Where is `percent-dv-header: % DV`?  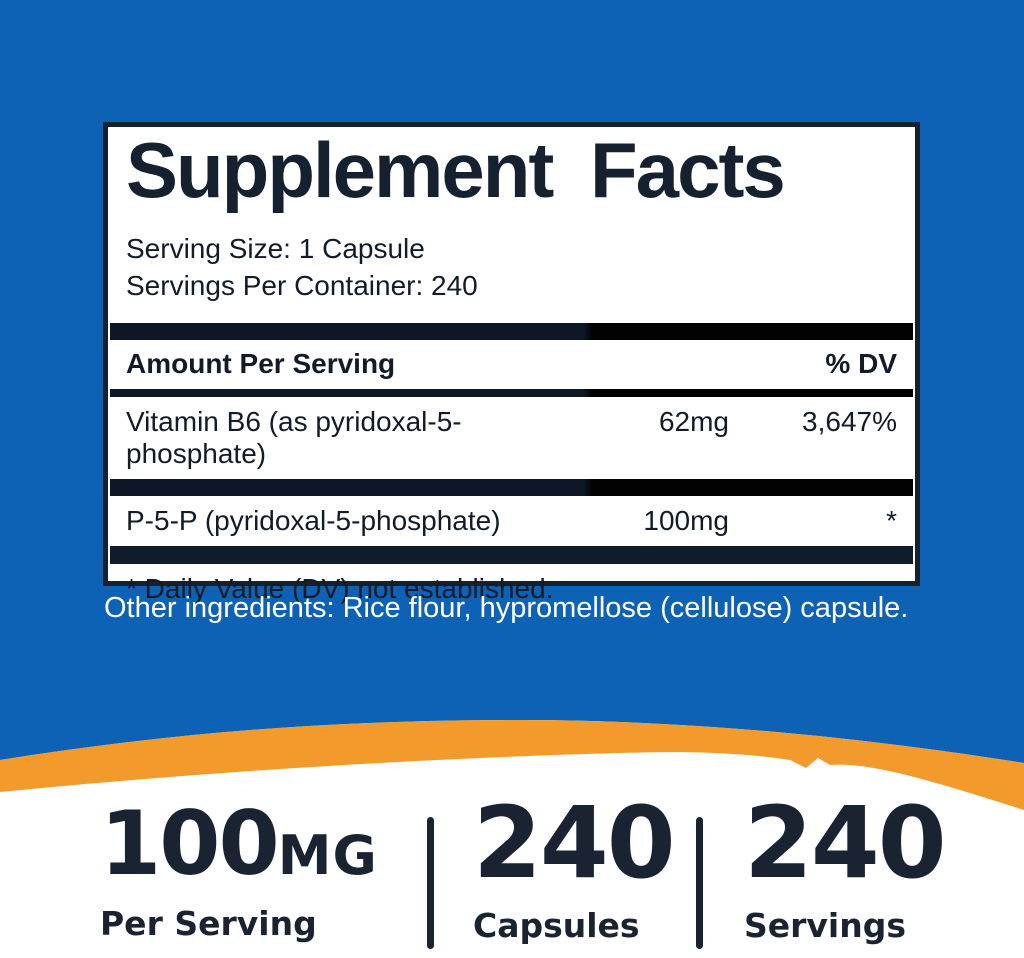 percent-dv-header: % DV is located at coordinates (861, 363).